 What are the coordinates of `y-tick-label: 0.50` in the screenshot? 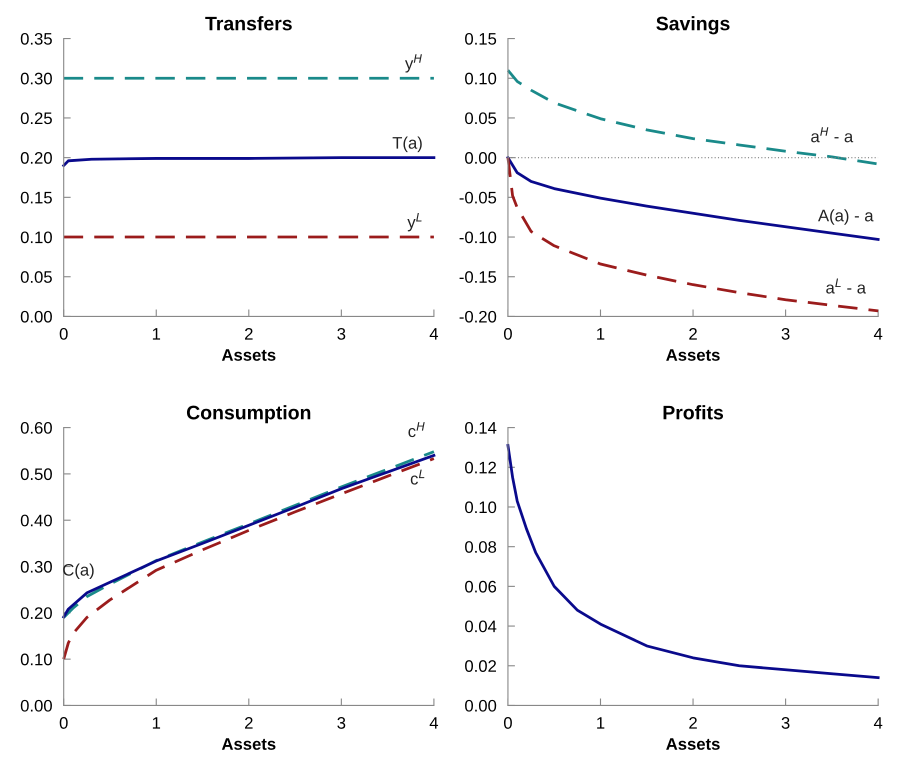 It's located at (36, 474).